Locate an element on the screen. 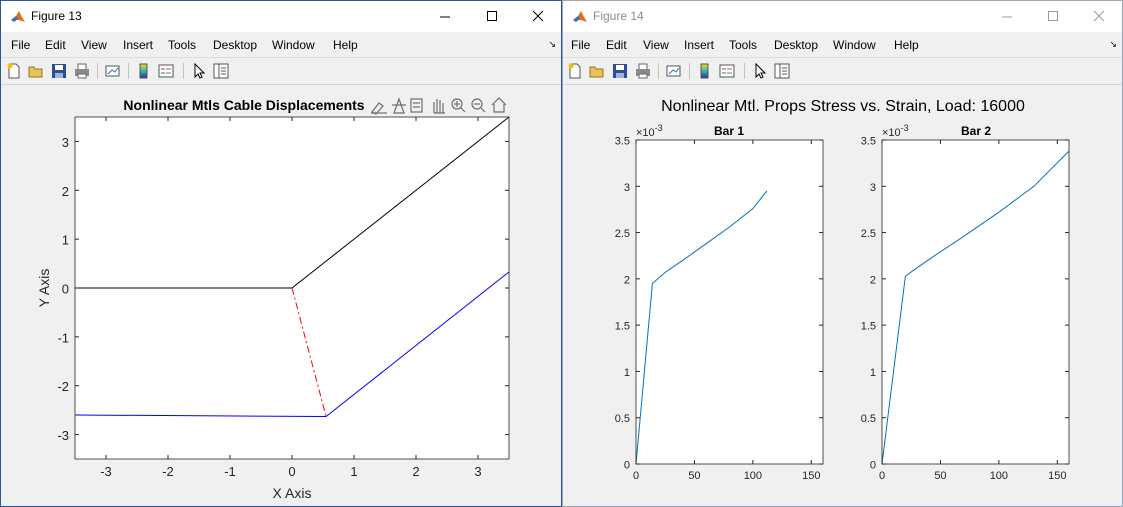  subplot-title: Bar 1 is located at coordinates (729, 131).